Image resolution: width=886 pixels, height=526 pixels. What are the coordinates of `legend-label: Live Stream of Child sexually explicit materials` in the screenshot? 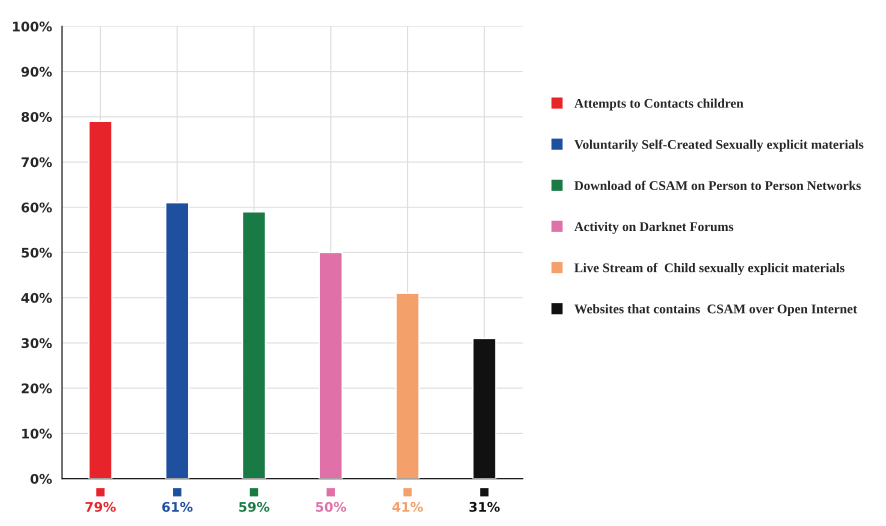 It's located at (709, 268).